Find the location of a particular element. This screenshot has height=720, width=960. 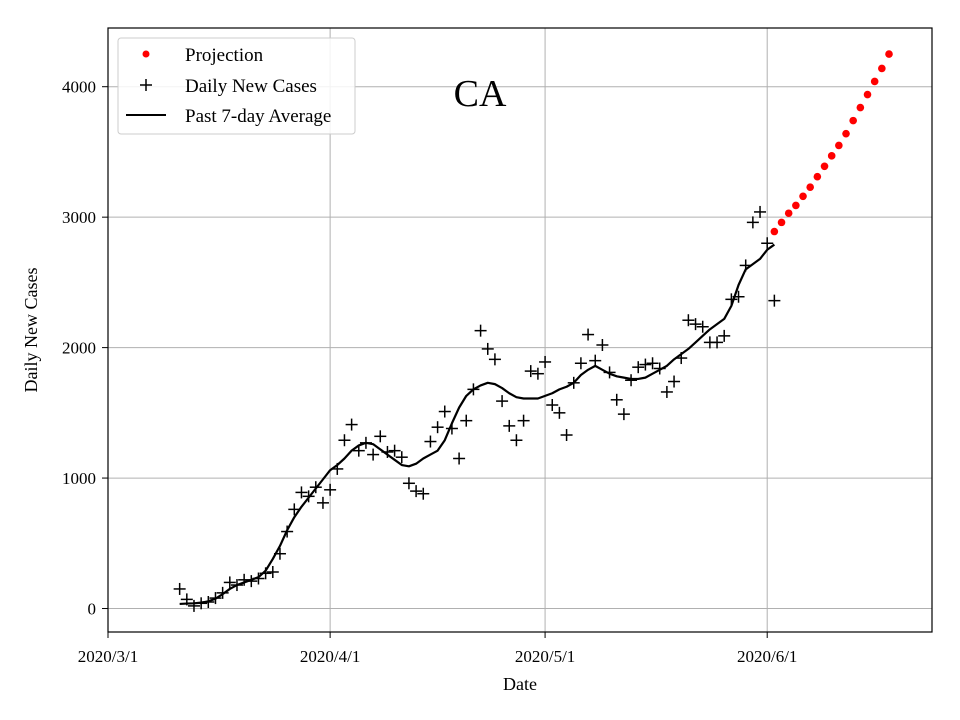

chart-title: CA is located at coordinates (480, 94).